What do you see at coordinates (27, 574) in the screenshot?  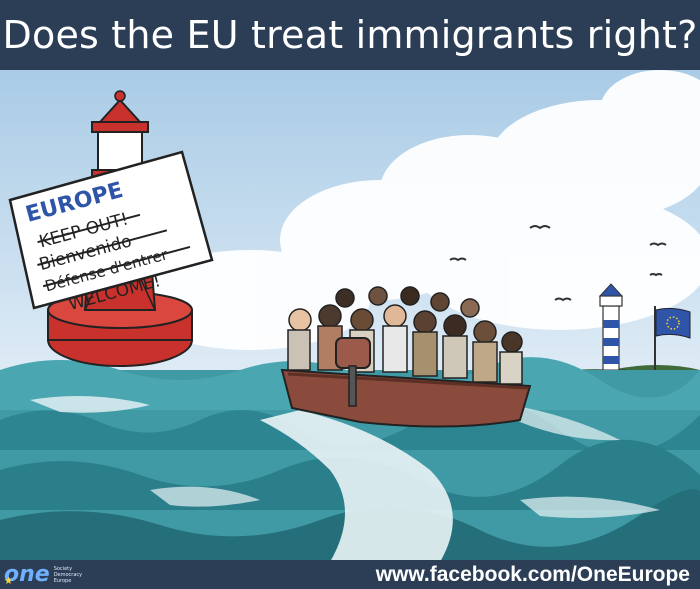 I see `logo-word: one` at bounding box center [27, 574].